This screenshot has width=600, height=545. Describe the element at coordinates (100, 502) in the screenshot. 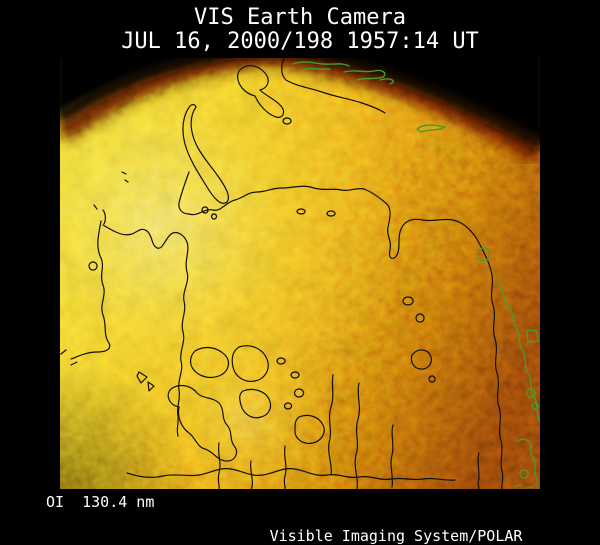

I see `wavelength-label: OI 130.4 nm` at that location.